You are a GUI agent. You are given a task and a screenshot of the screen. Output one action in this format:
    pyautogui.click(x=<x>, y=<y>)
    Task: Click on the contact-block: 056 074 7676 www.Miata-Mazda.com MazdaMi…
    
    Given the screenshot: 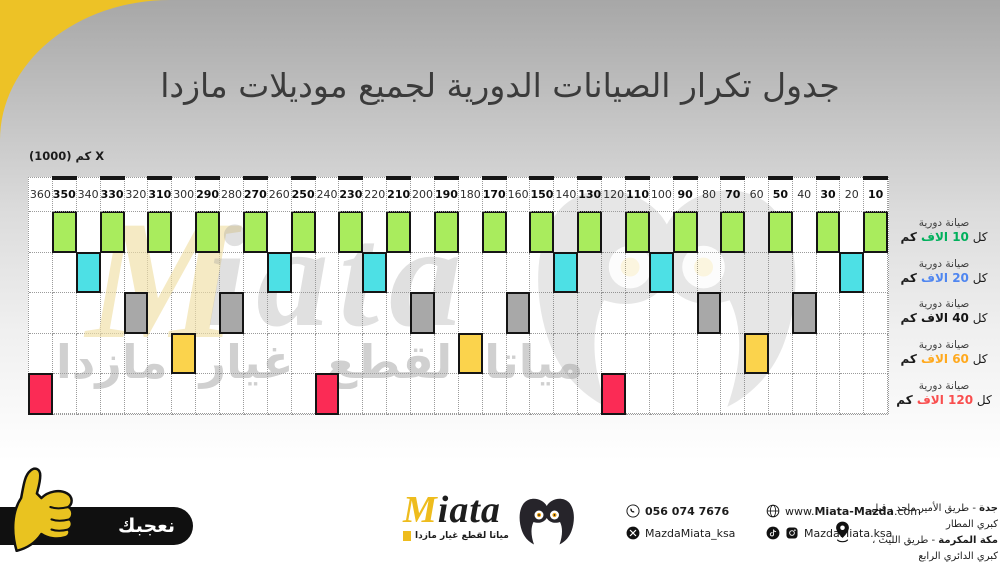 What is the action you would take?
    pyautogui.click(x=773, y=522)
    